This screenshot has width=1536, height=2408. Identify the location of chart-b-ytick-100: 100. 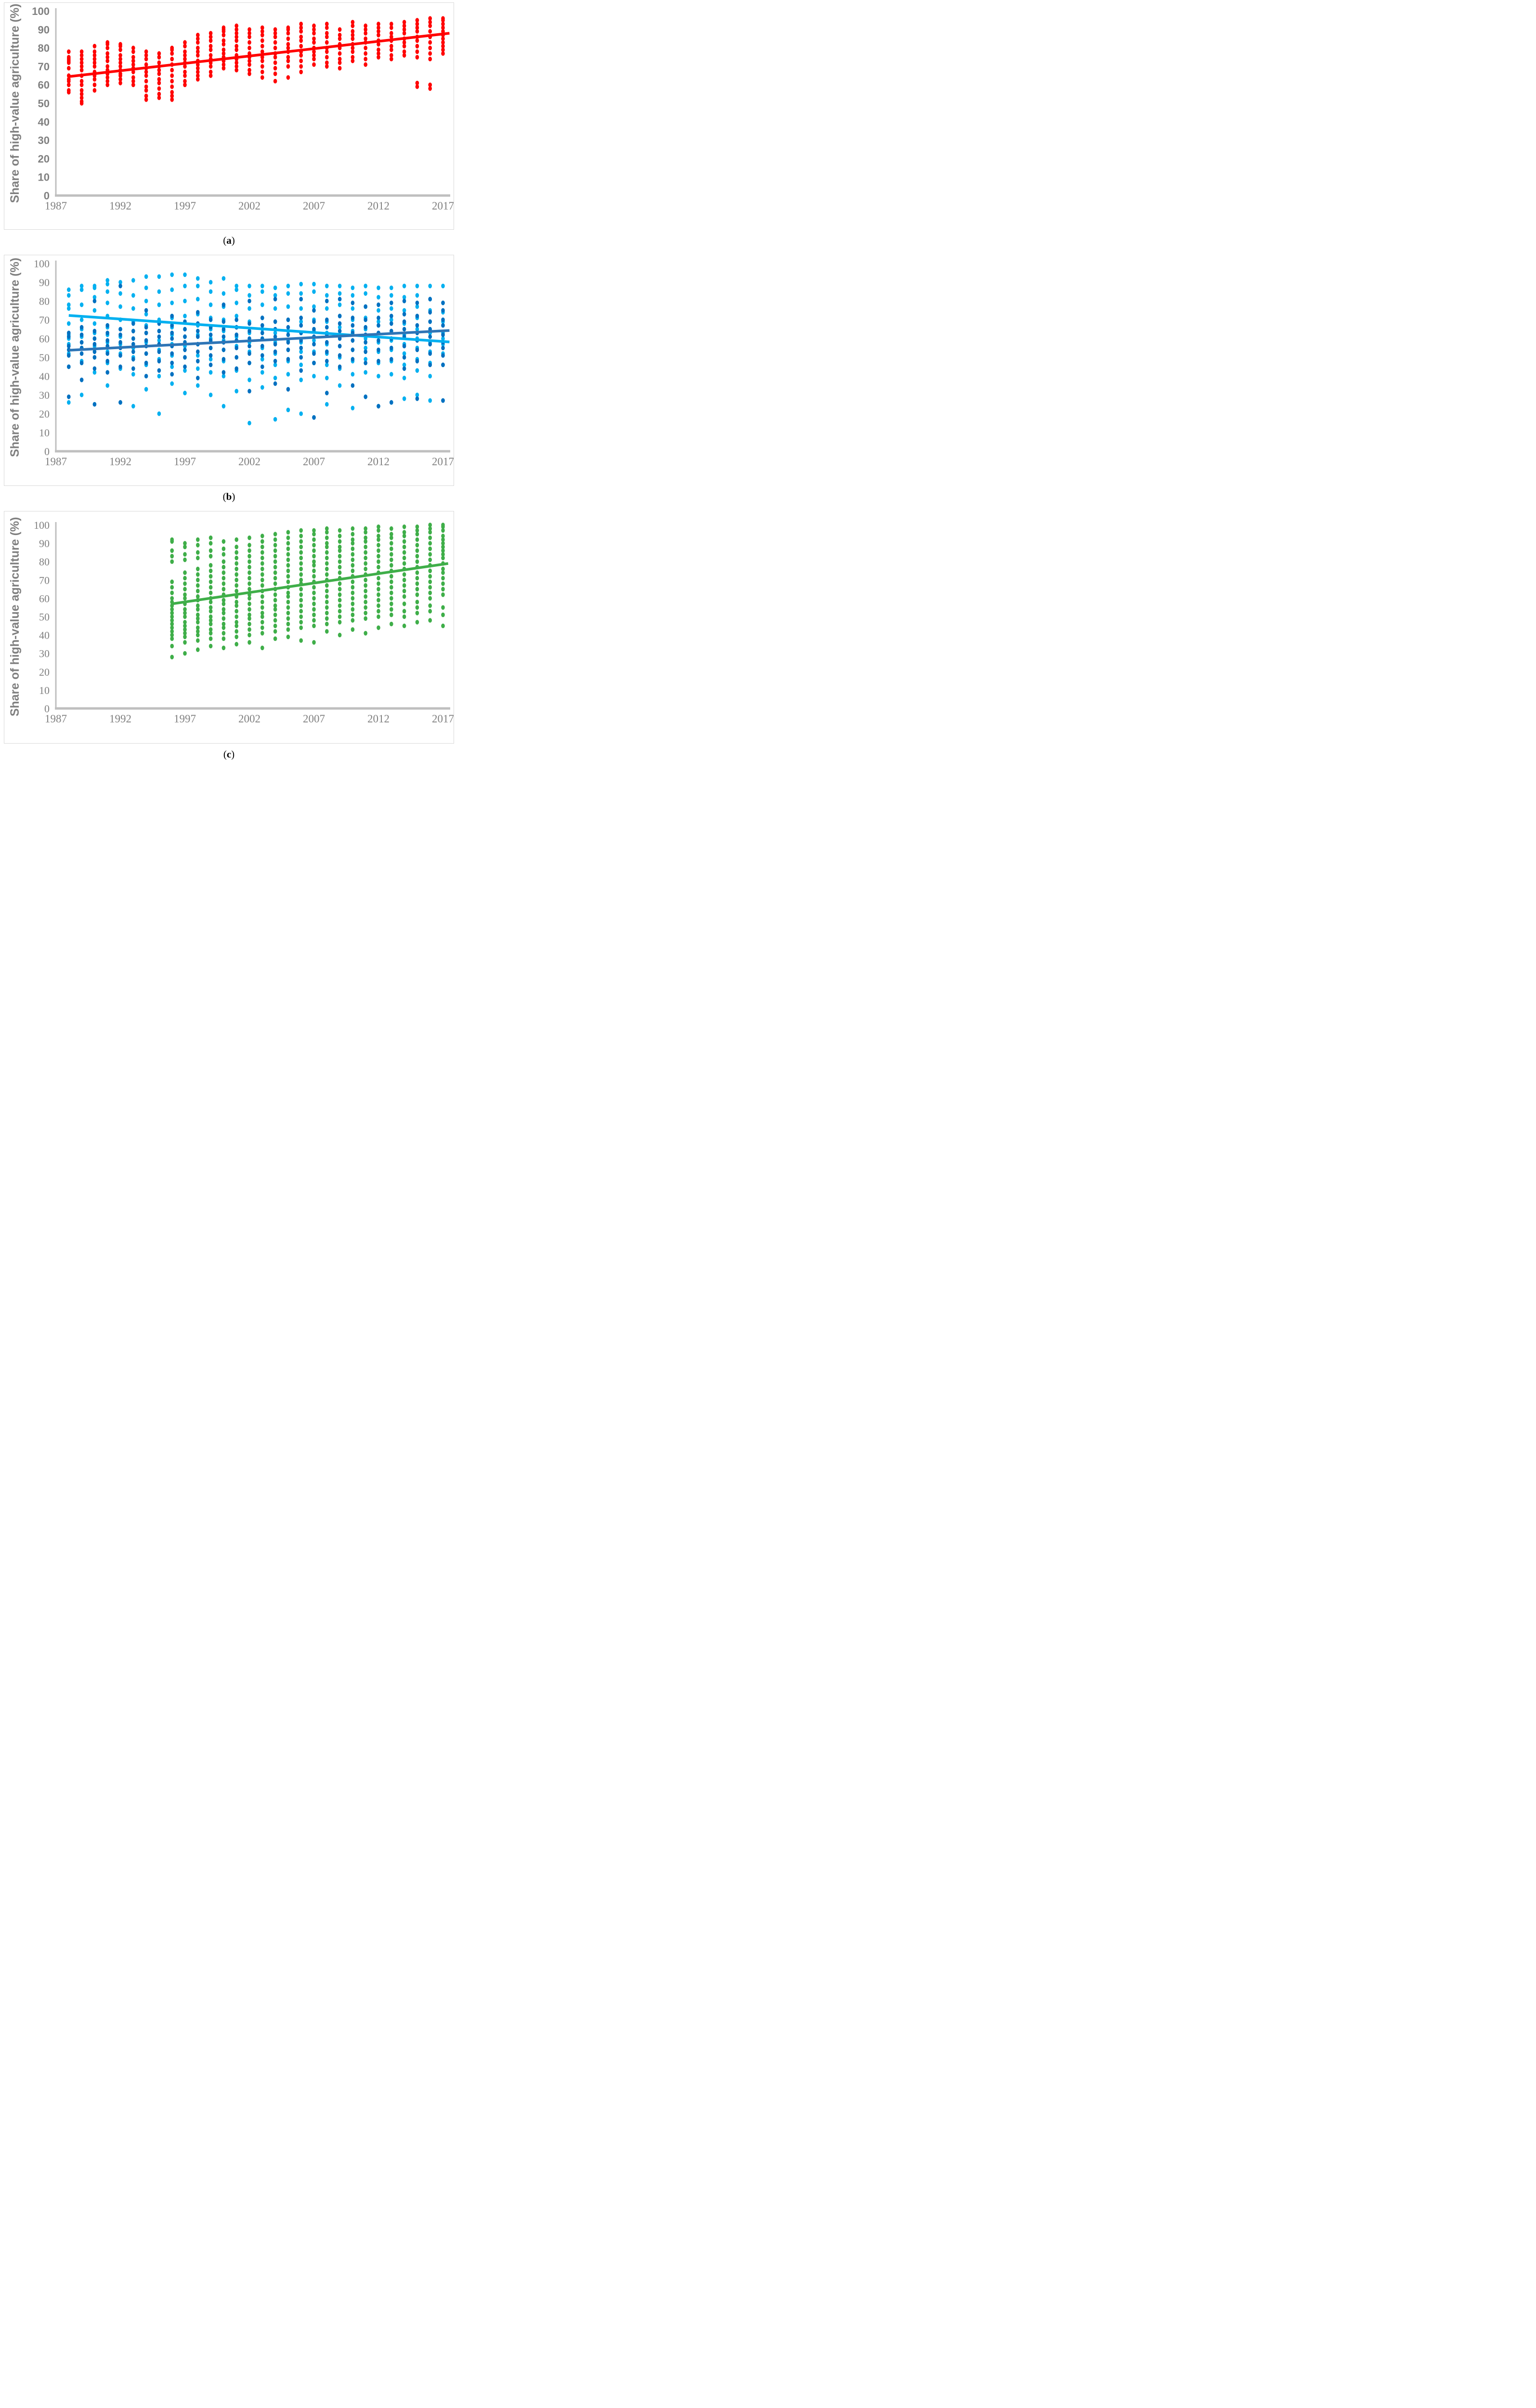
(42, 264).